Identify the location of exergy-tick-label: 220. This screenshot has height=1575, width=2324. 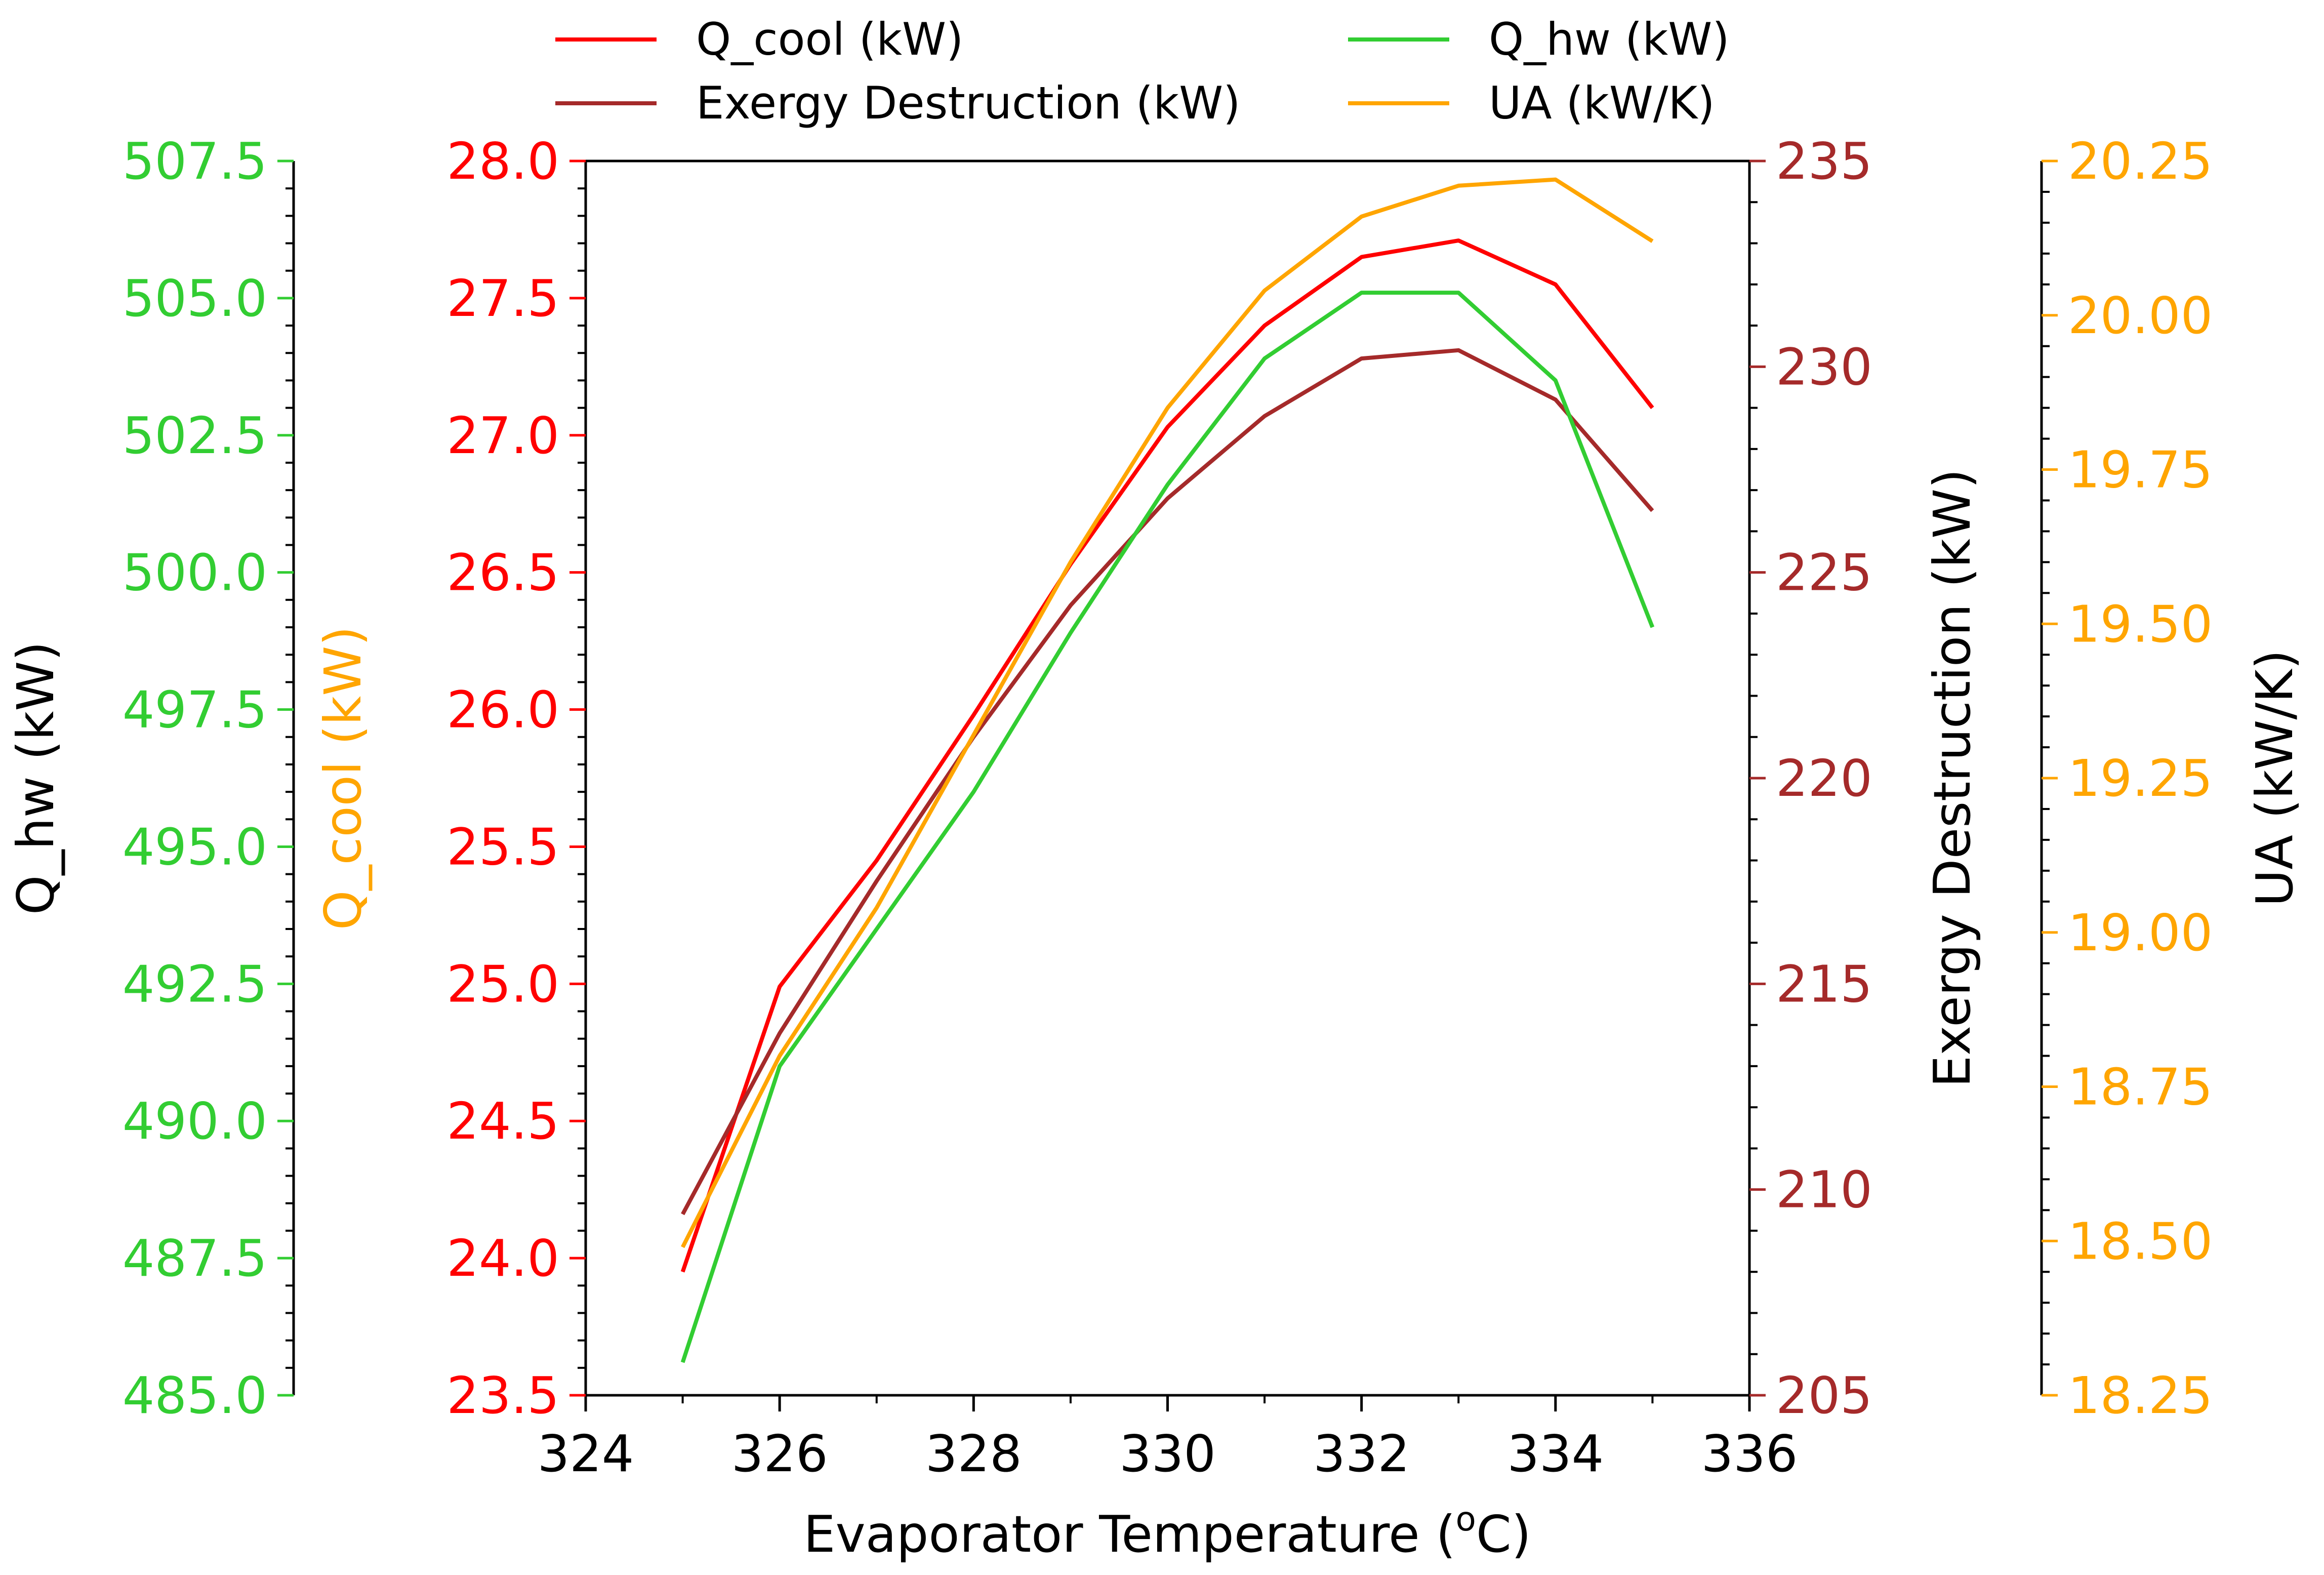
(1824, 778).